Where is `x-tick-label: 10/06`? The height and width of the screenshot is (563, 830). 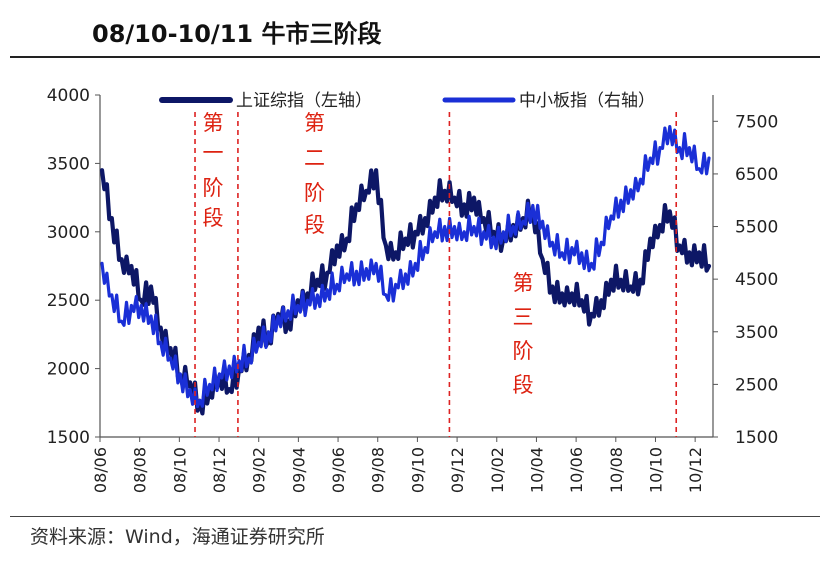 x-tick-label: 10/06 is located at coordinates (576, 470).